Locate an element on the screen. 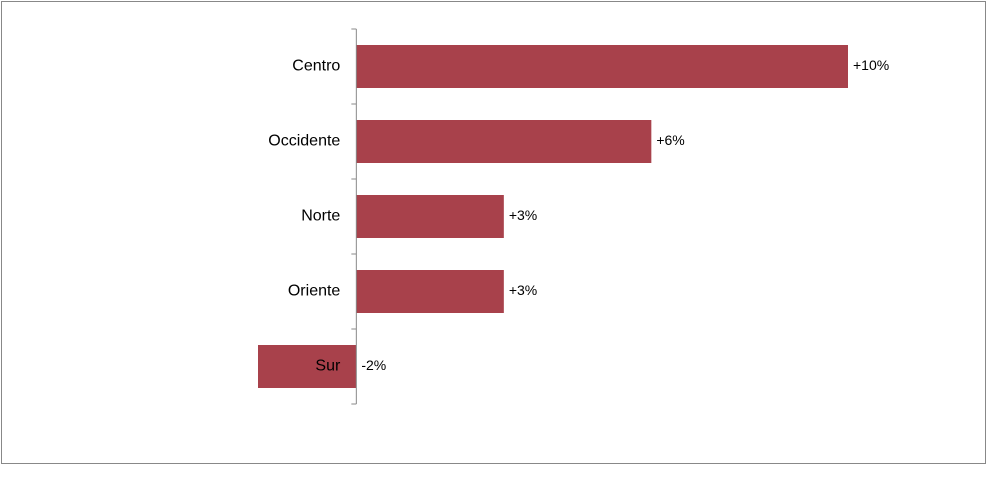  category-label: Centro is located at coordinates (316, 66).